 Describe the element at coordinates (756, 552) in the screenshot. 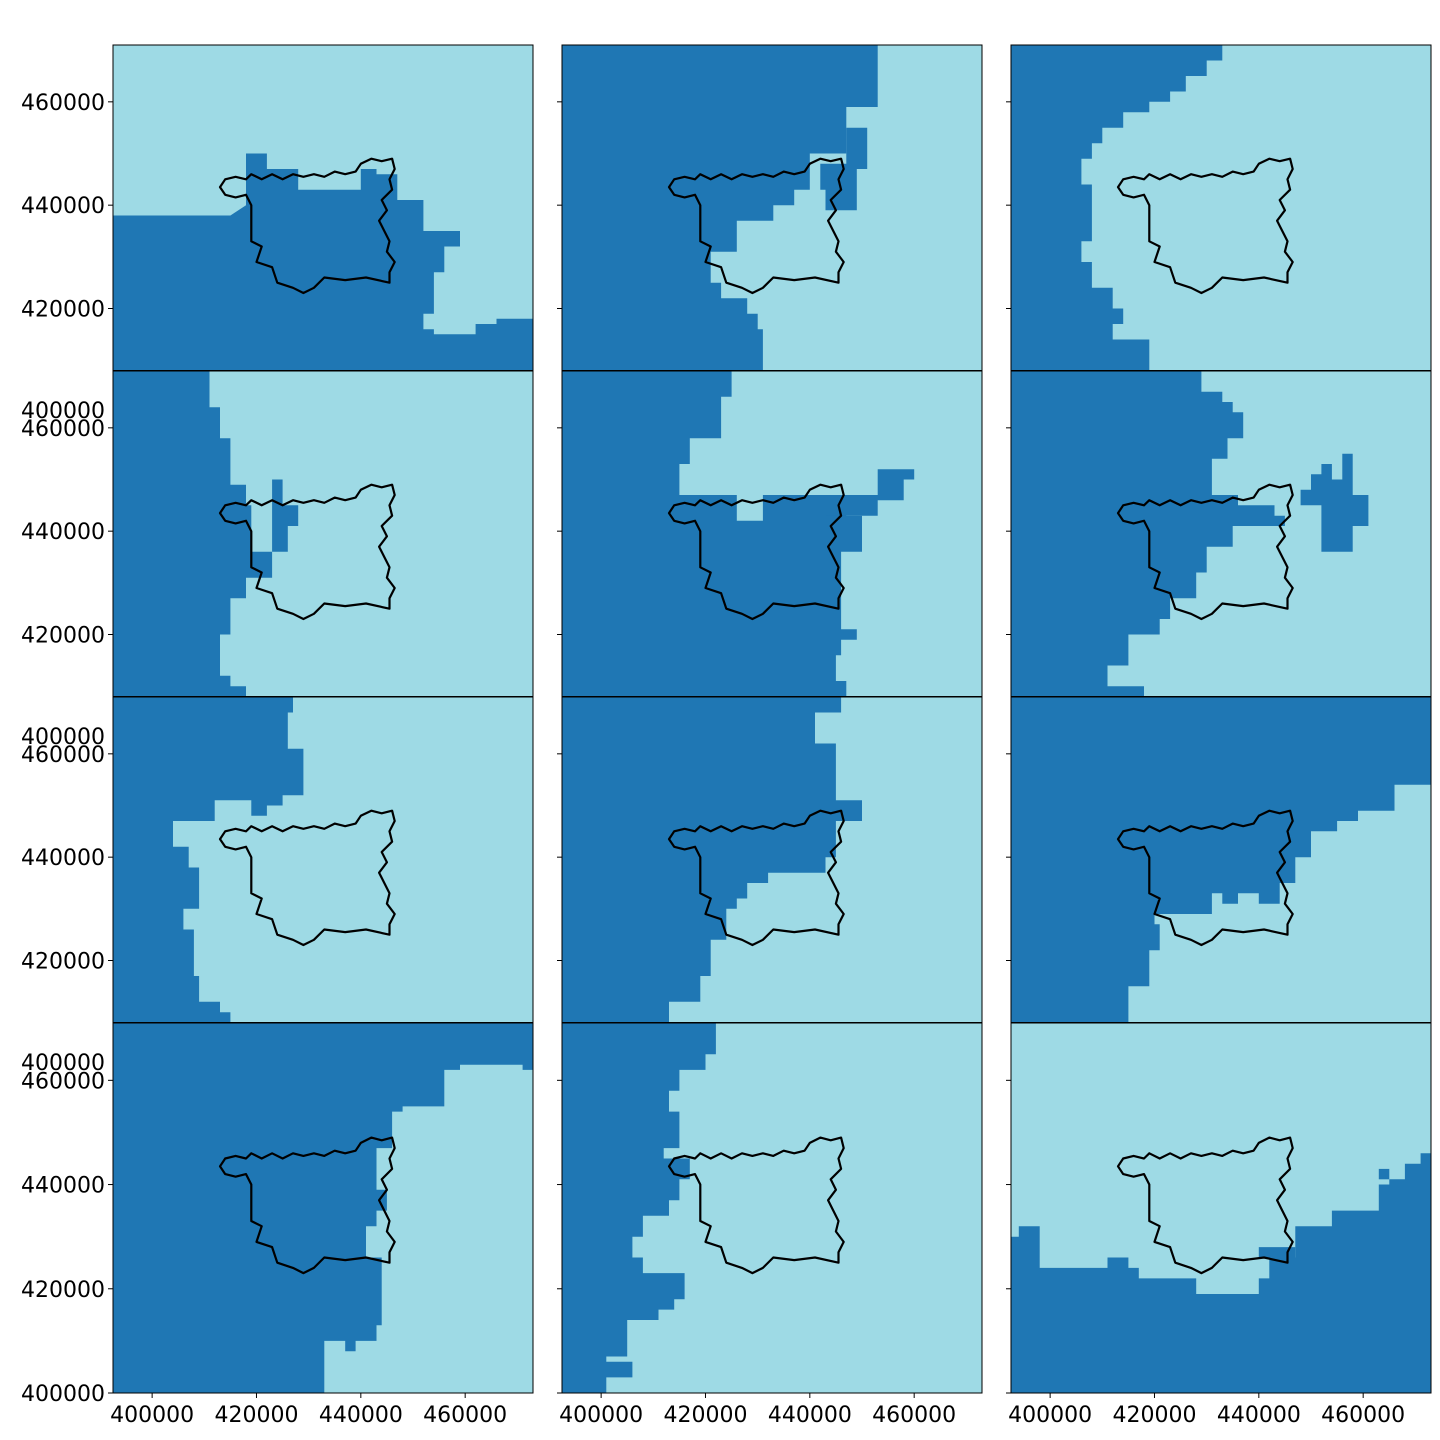

I see `panel-5-boundary-outline` at that location.